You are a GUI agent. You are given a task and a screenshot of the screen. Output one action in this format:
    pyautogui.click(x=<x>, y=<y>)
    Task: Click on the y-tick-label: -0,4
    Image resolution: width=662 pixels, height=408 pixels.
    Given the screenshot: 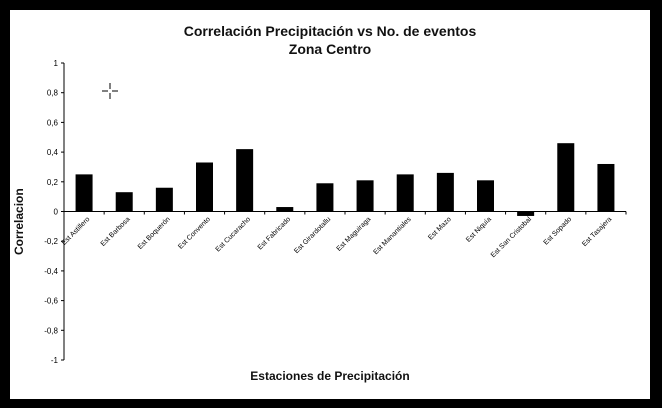 What is the action you would take?
    pyautogui.click(x=51, y=271)
    